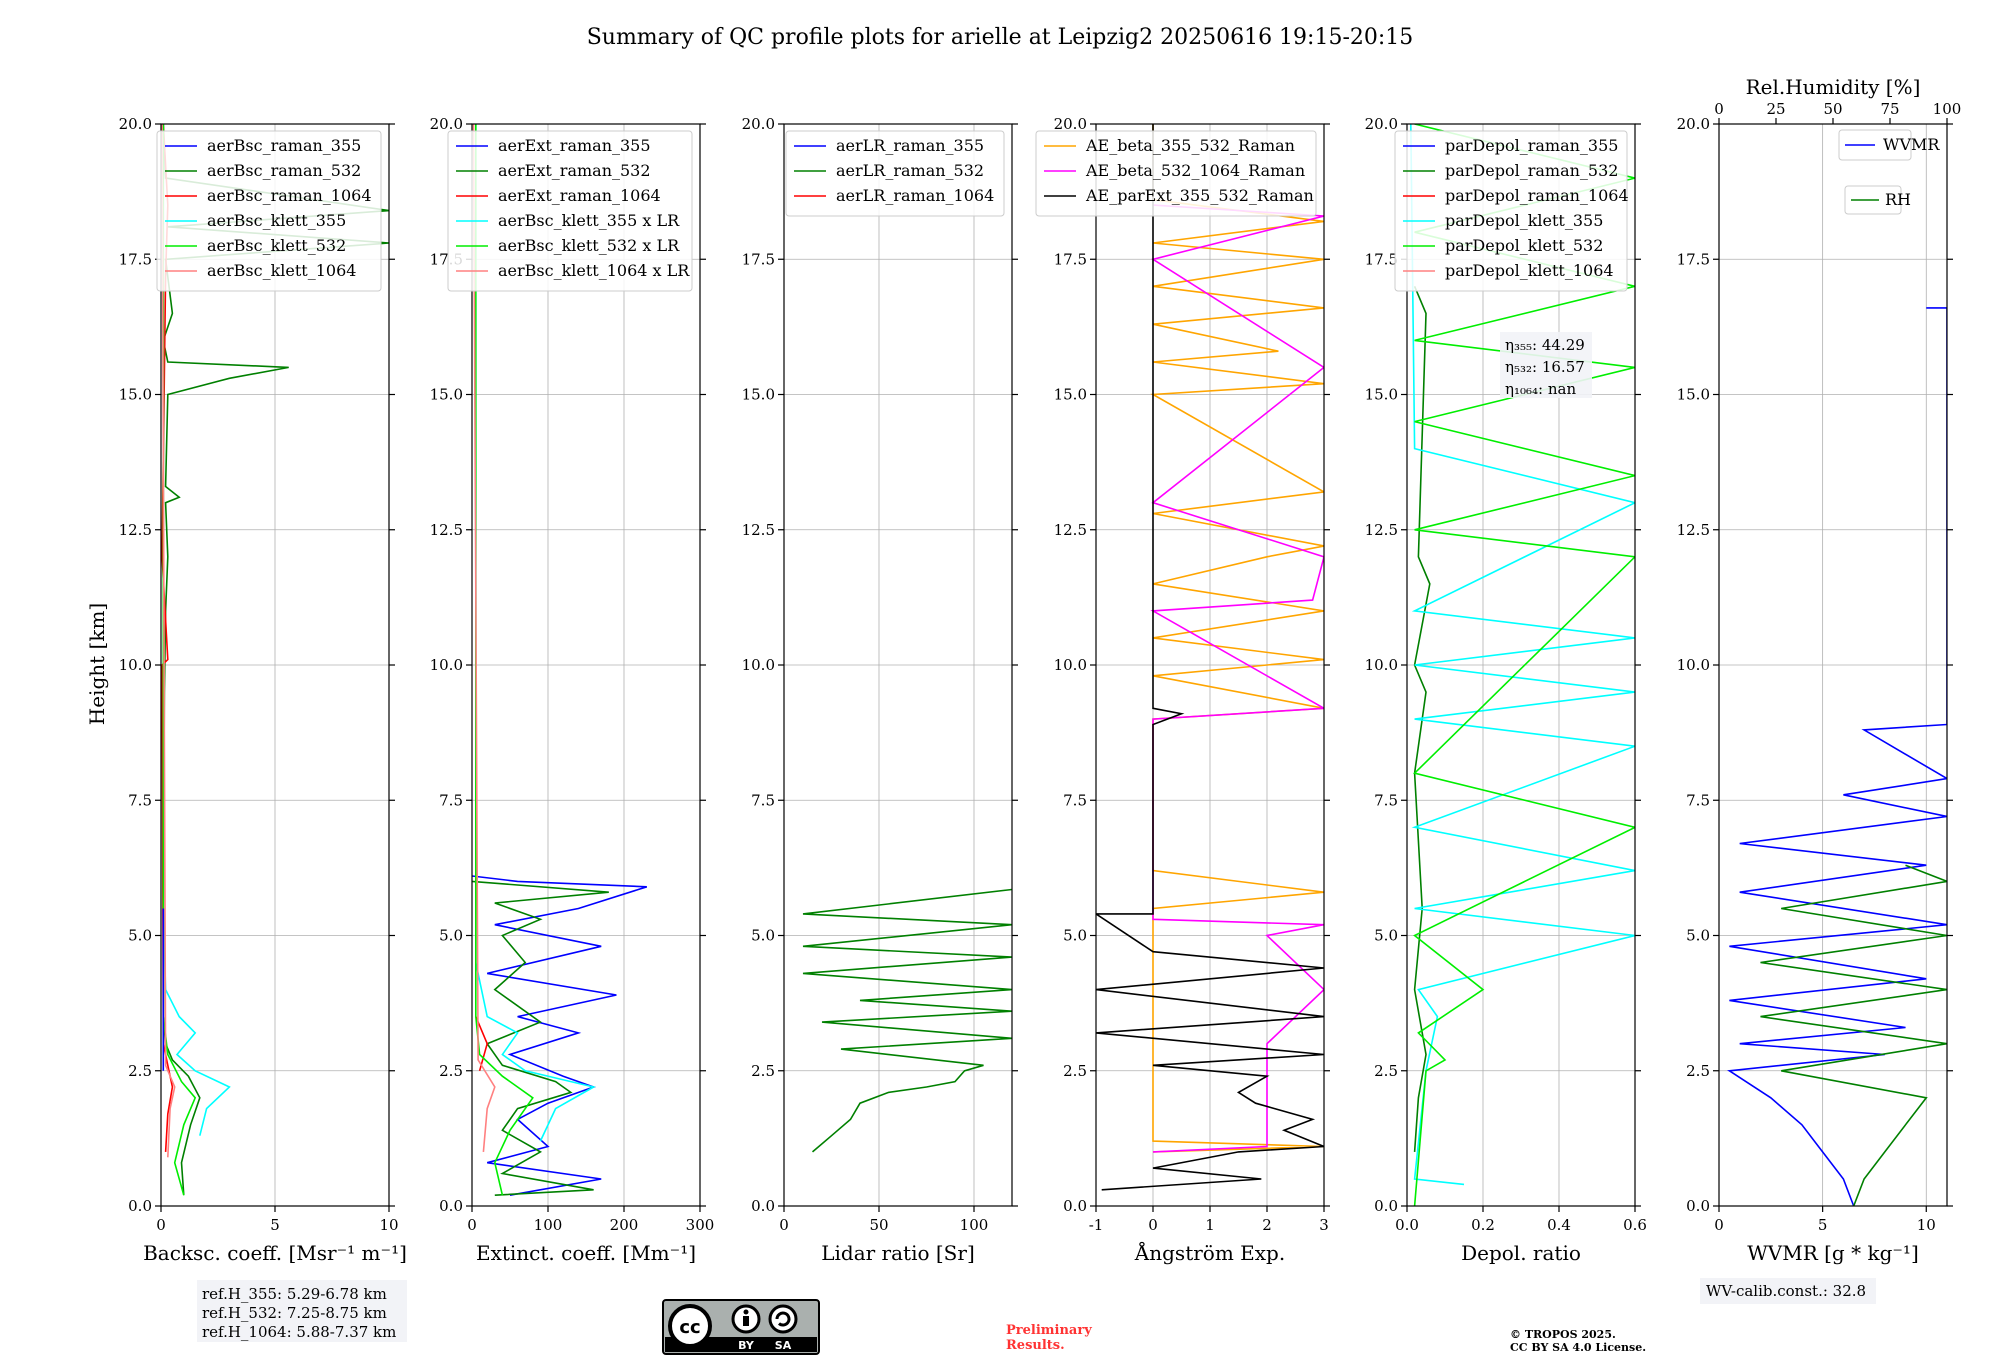 Image resolution: width=2000 pixels, height=1360 pixels. What do you see at coordinates (783, 1345) in the screenshot?
I see `cc-sa-label: SA` at bounding box center [783, 1345].